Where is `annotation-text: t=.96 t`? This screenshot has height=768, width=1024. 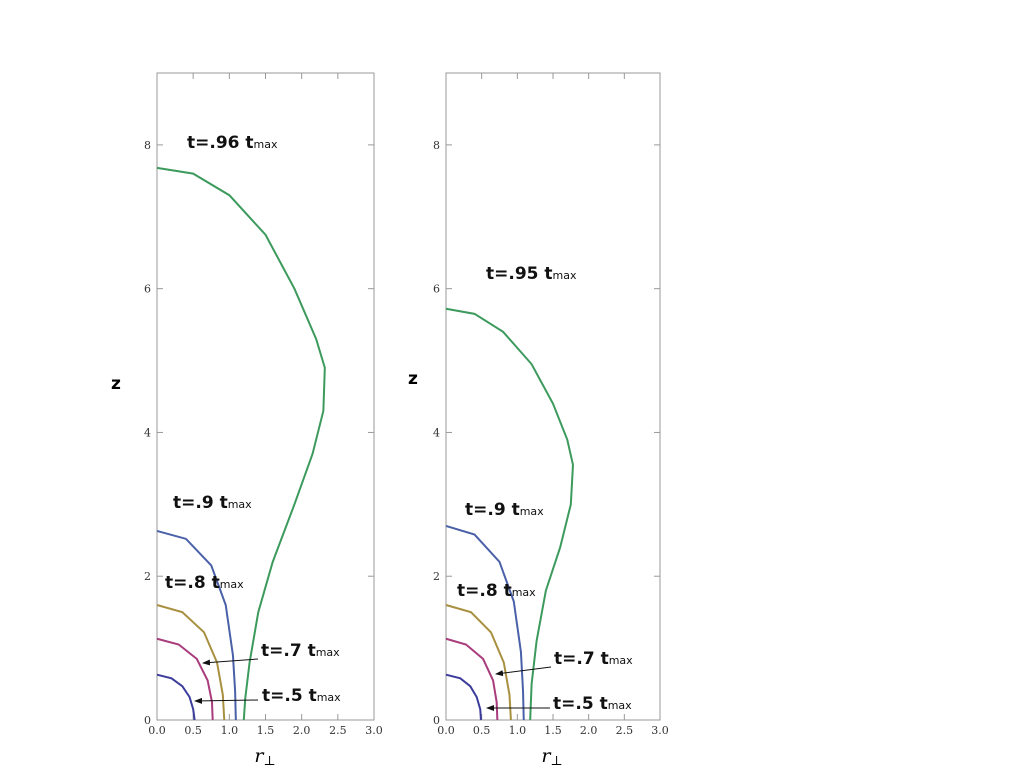 annotation-text: t=.96 t is located at coordinates (220, 143).